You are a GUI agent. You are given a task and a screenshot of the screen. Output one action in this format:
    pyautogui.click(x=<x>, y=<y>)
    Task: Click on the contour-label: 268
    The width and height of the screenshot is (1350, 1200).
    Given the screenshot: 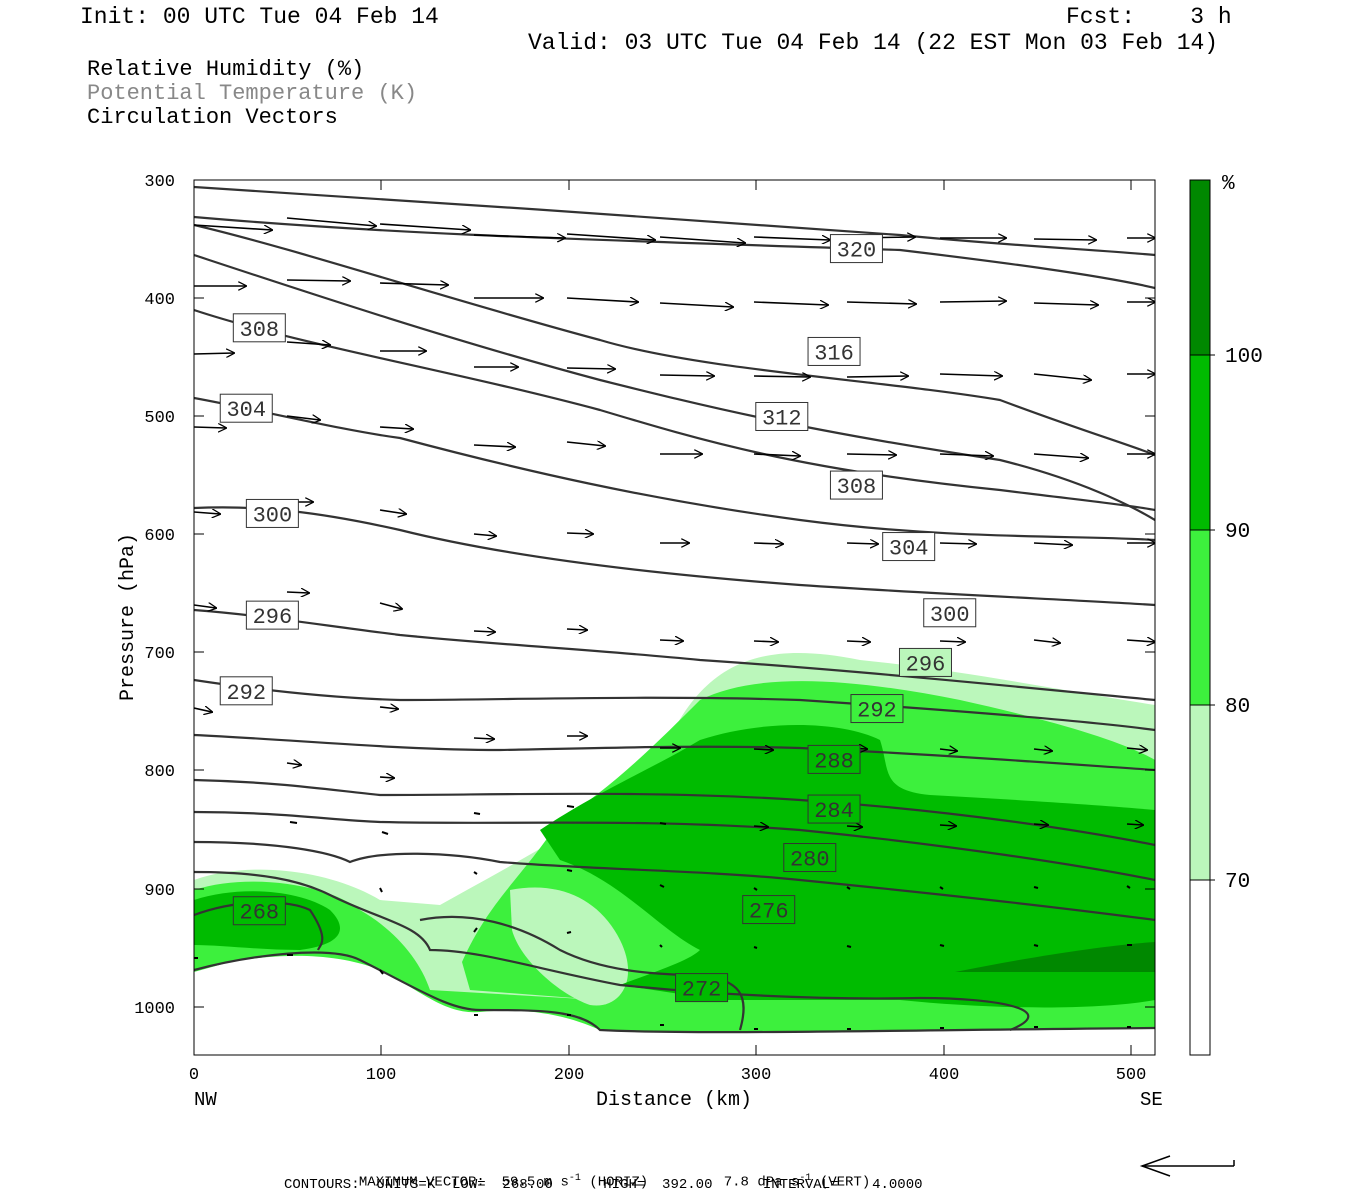 What is the action you would take?
    pyautogui.click(x=260, y=913)
    